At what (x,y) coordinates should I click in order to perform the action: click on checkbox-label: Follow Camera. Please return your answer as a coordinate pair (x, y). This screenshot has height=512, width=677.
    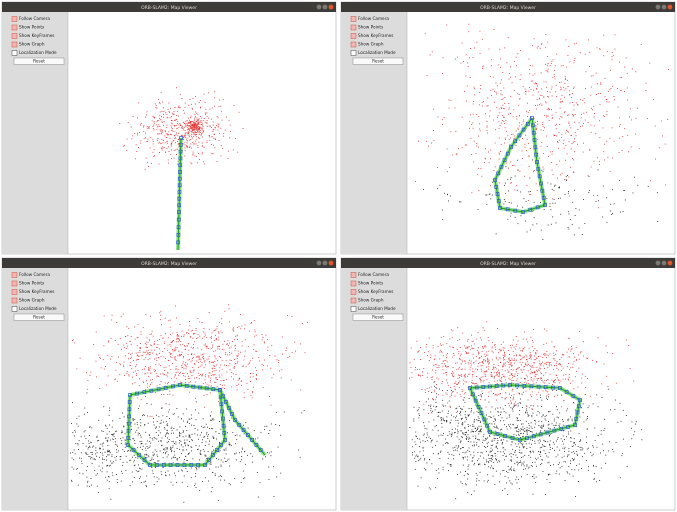
    Looking at the image, I should click on (34, 18).